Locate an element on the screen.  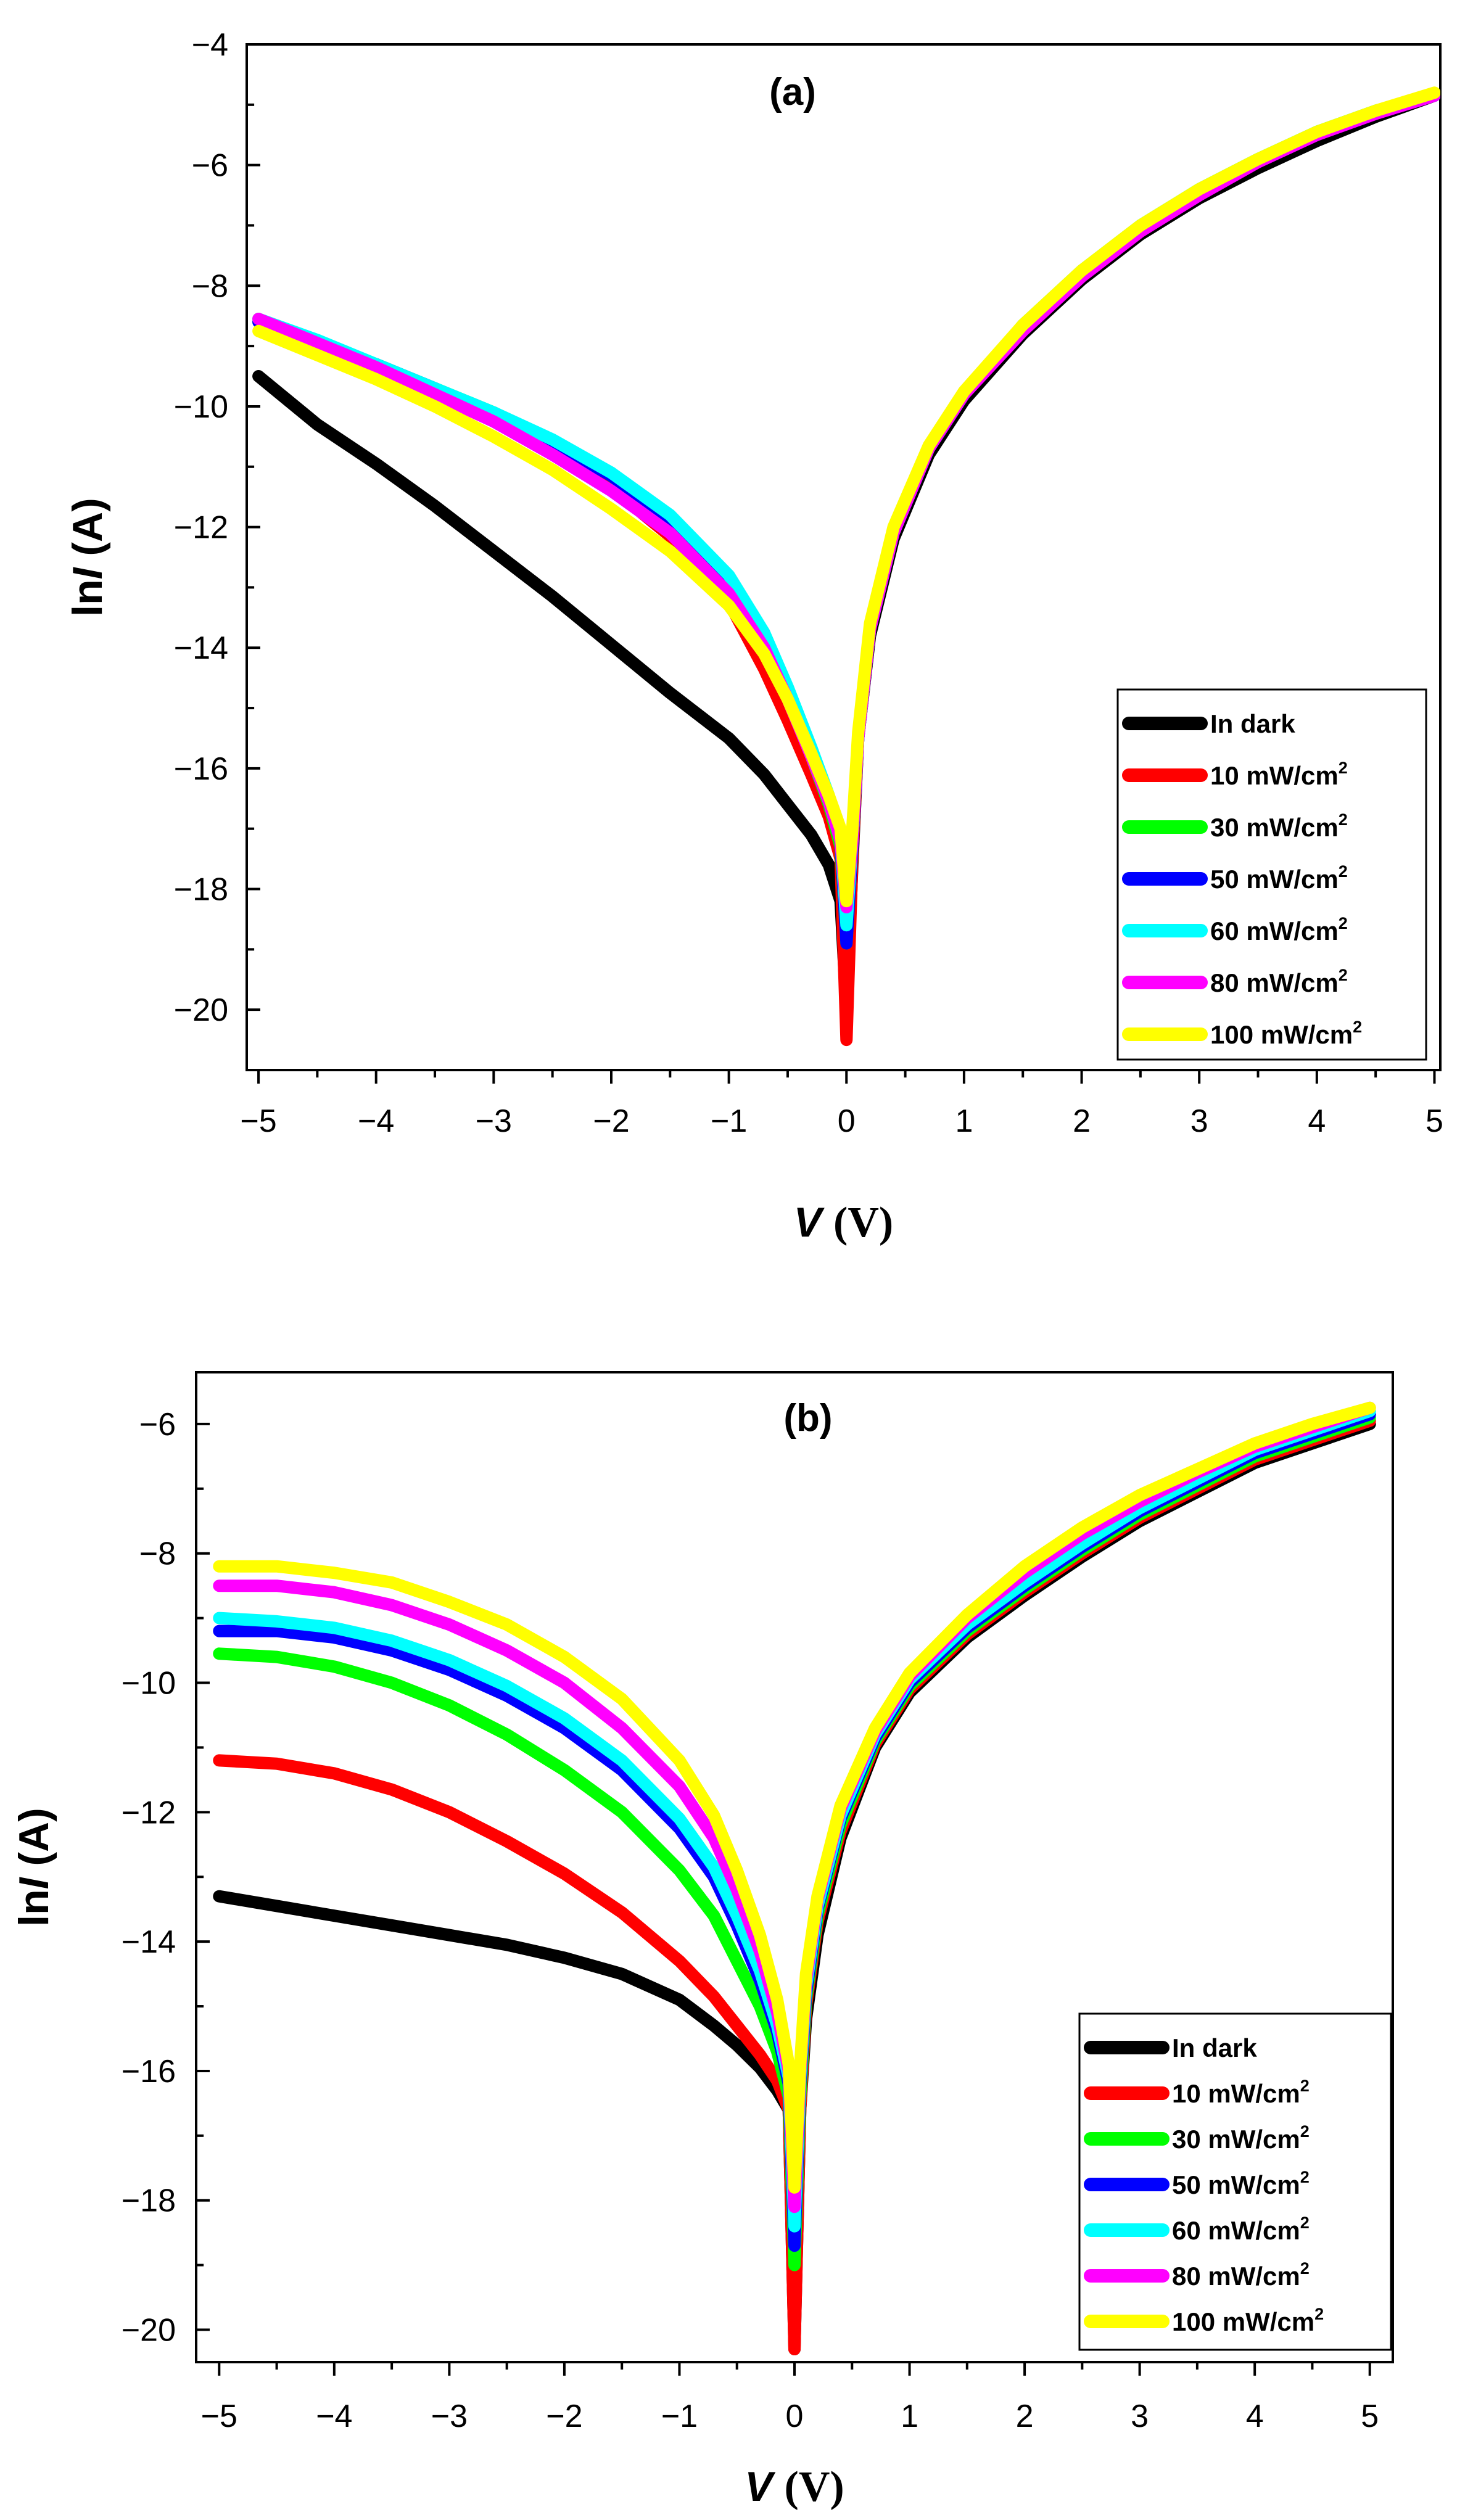
panel-label: (a) is located at coordinates (792, 92).